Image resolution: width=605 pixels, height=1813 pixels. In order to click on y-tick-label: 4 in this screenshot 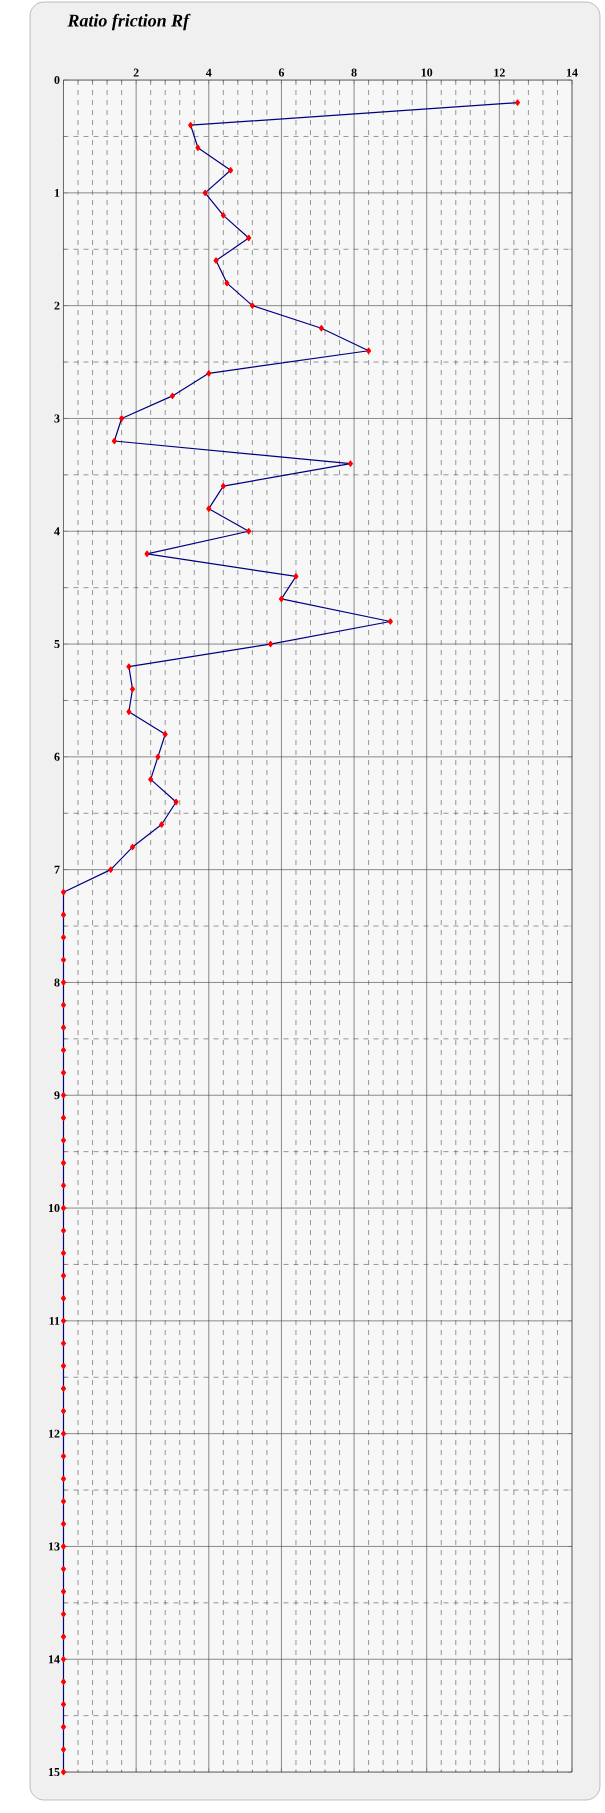, I will do `click(57, 531)`.